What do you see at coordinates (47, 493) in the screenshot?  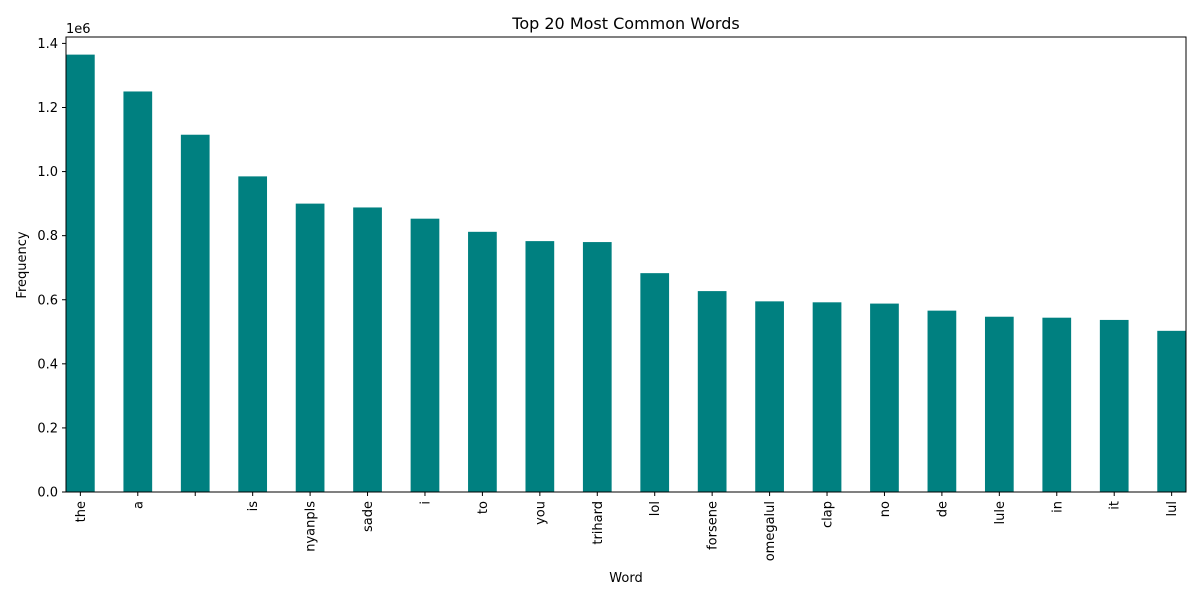 I see `y-tick-label: 0.0` at bounding box center [47, 493].